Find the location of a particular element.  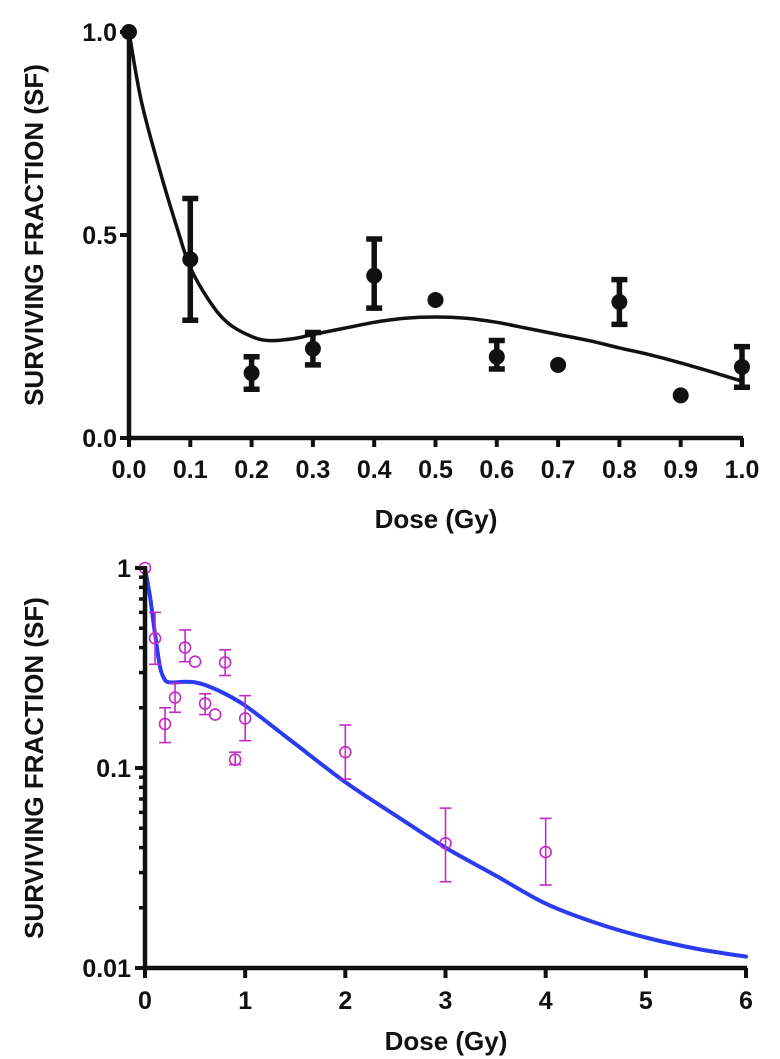

x-tick-label: 0.6 is located at coordinates (496, 470).